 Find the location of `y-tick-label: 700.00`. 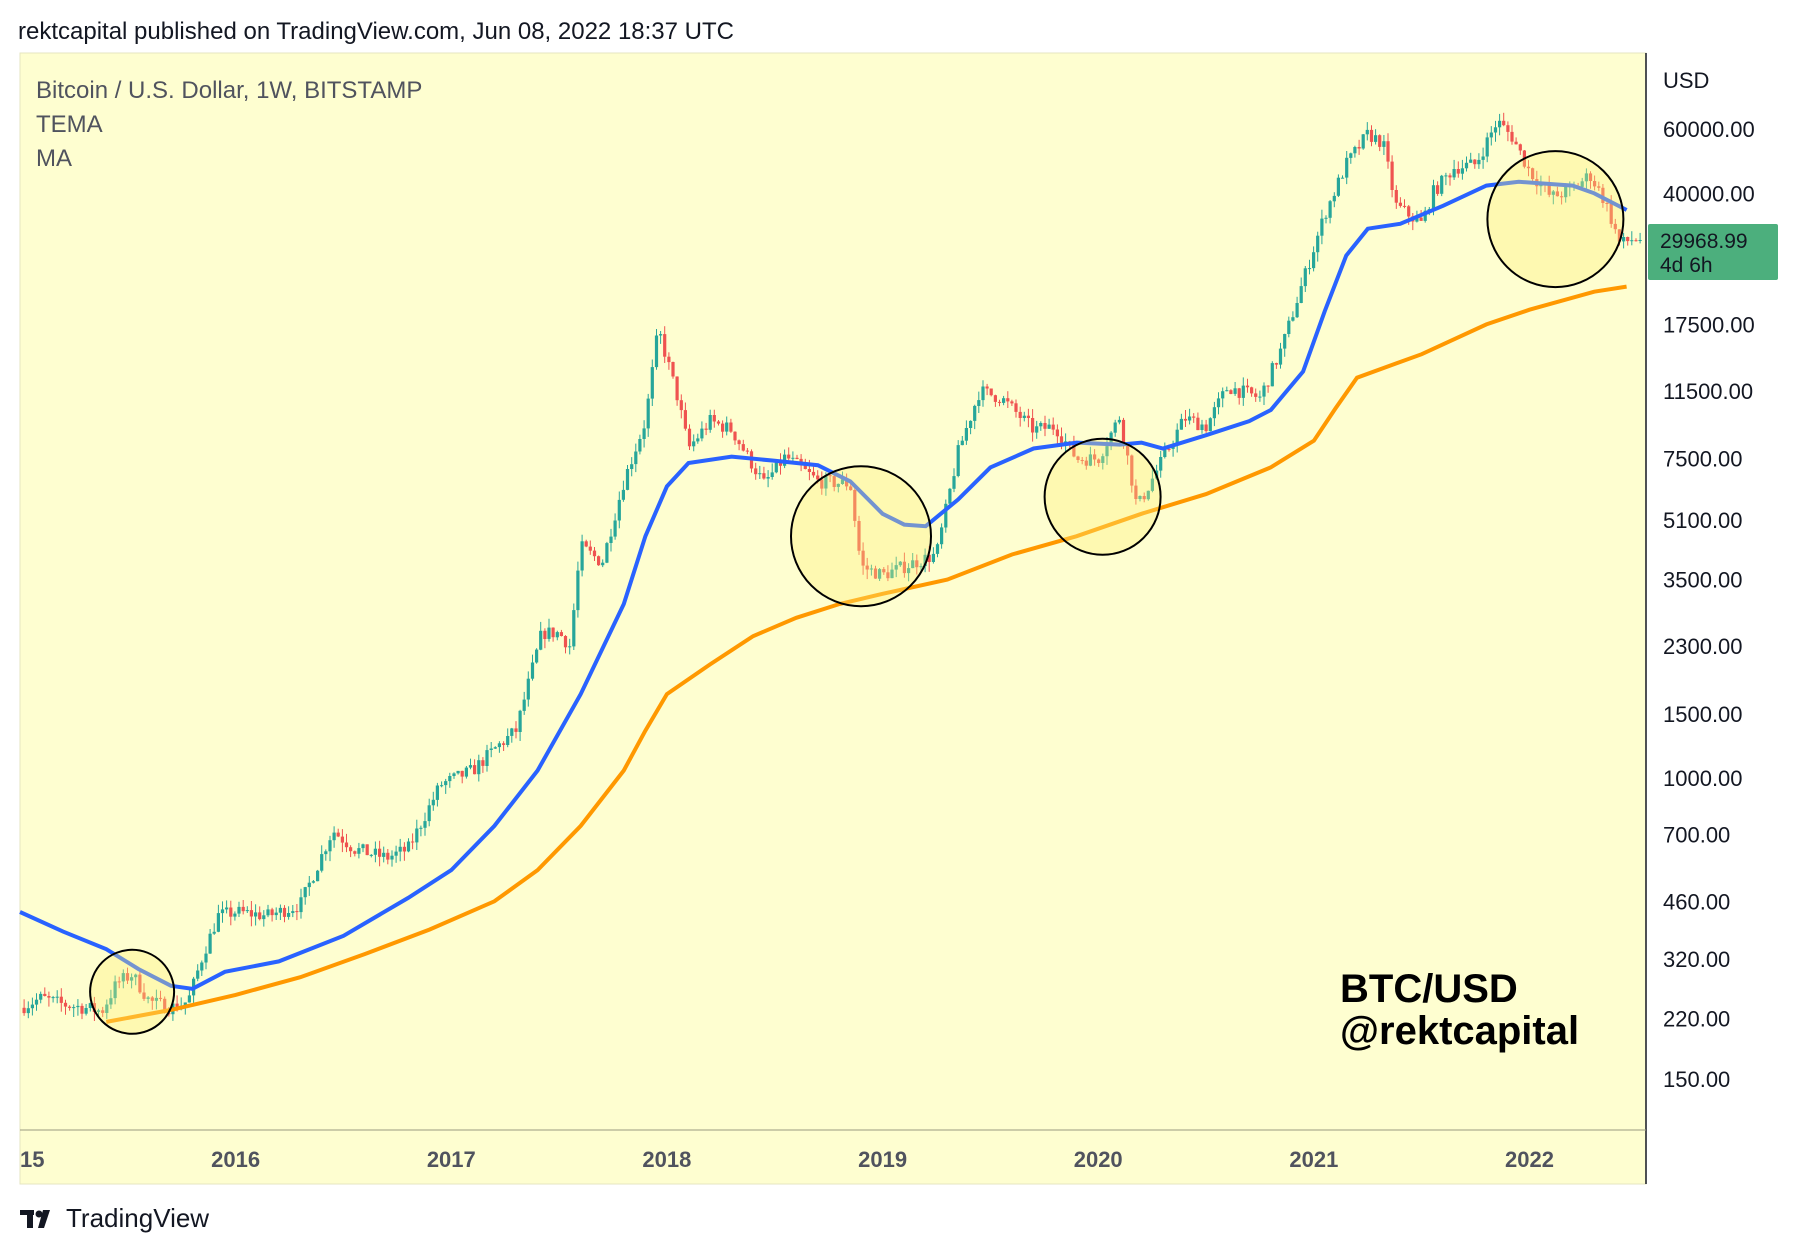

y-tick-label: 700.00 is located at coordinates (1696, 835).